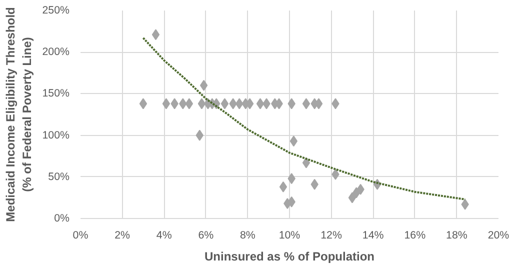 Image resolution: width=518 pixels, height=266 pixels. What do you see at coordinates (373, 236) in the screenshot?
I see `x-tick-label: 14%` at bounding box center [373, 236].